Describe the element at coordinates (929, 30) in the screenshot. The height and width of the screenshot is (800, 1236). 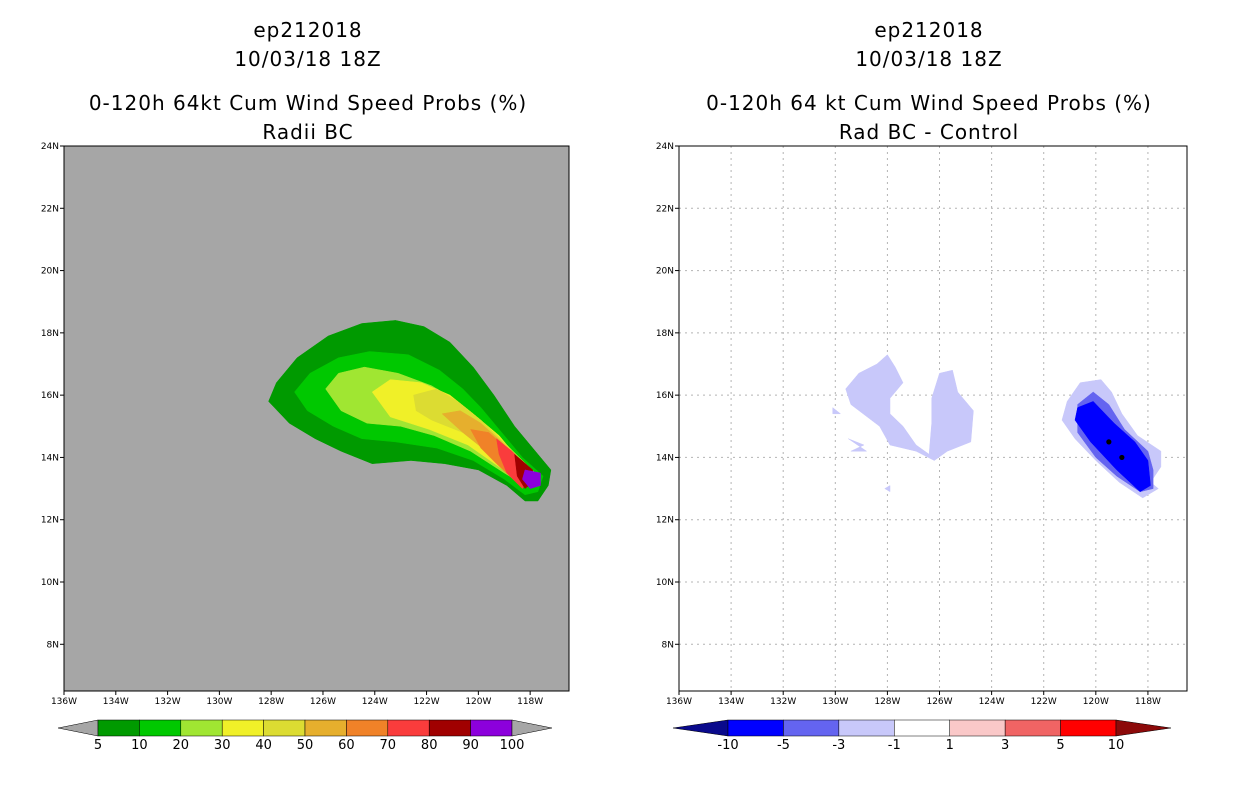
I see `right-storm-id: ep212018` at that location.